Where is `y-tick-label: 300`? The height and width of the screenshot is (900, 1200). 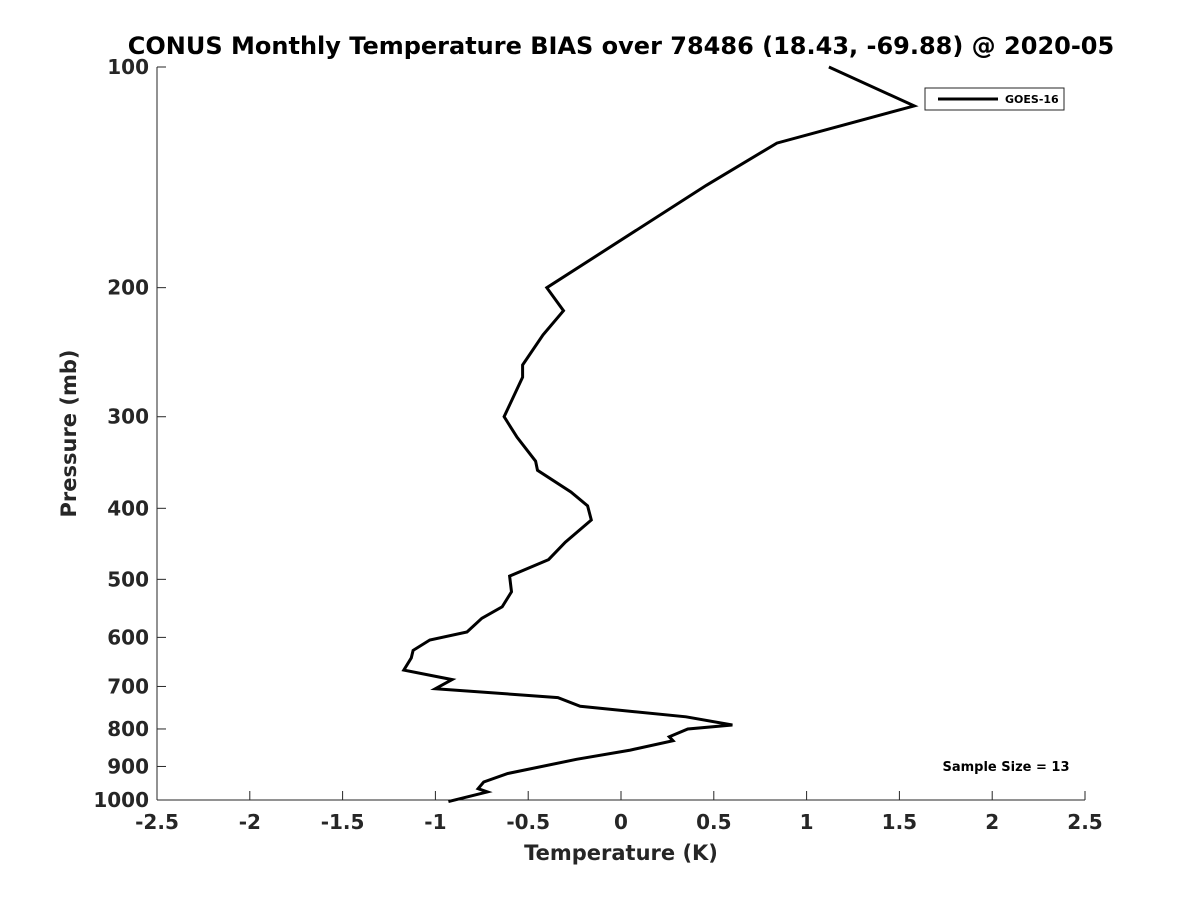
y-tick-label: 300 is located at coordinates (128, 417).